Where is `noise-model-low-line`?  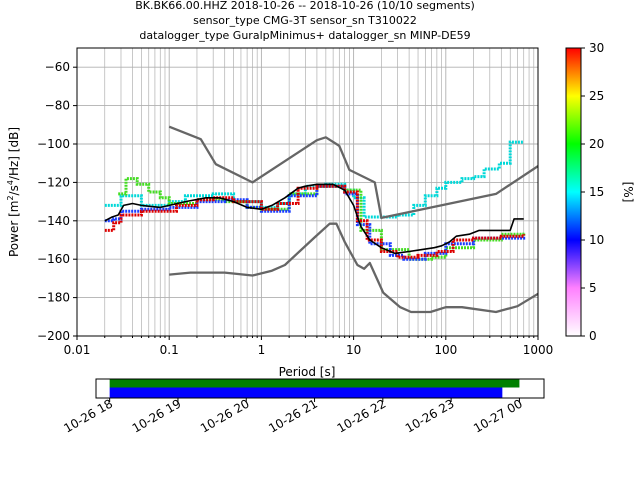
noise-model-low-line is located at coordinates (353, 268).